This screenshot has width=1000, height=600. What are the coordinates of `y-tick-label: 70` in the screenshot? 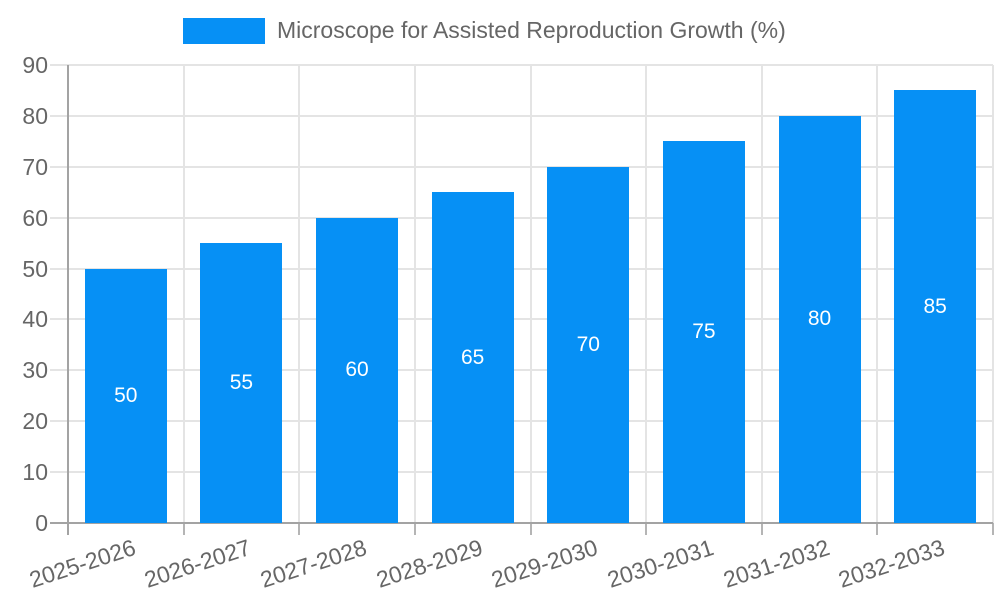 It's located at (35, 166).